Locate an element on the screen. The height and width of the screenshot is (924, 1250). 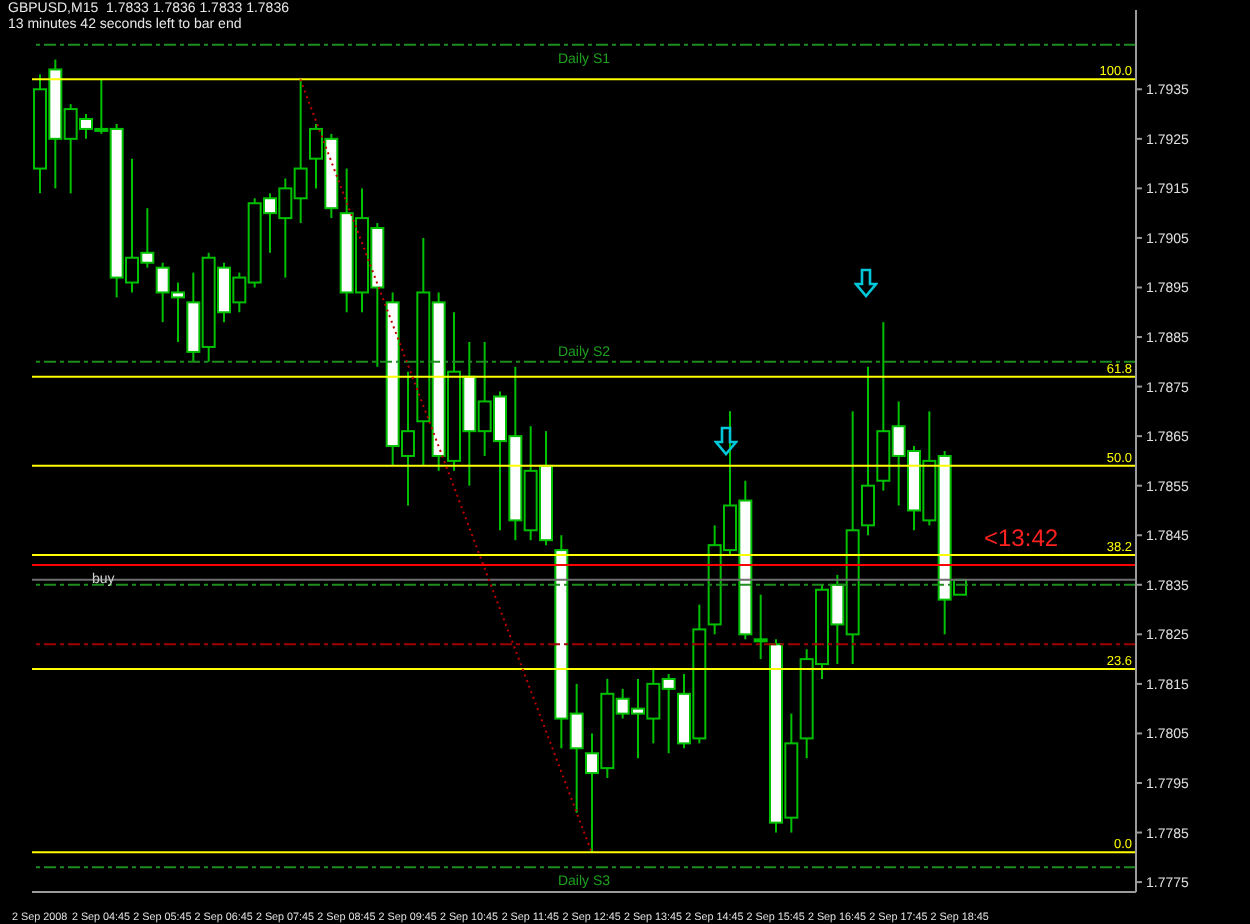
annotation: <13:42 is located at coordinates (1021, 538).